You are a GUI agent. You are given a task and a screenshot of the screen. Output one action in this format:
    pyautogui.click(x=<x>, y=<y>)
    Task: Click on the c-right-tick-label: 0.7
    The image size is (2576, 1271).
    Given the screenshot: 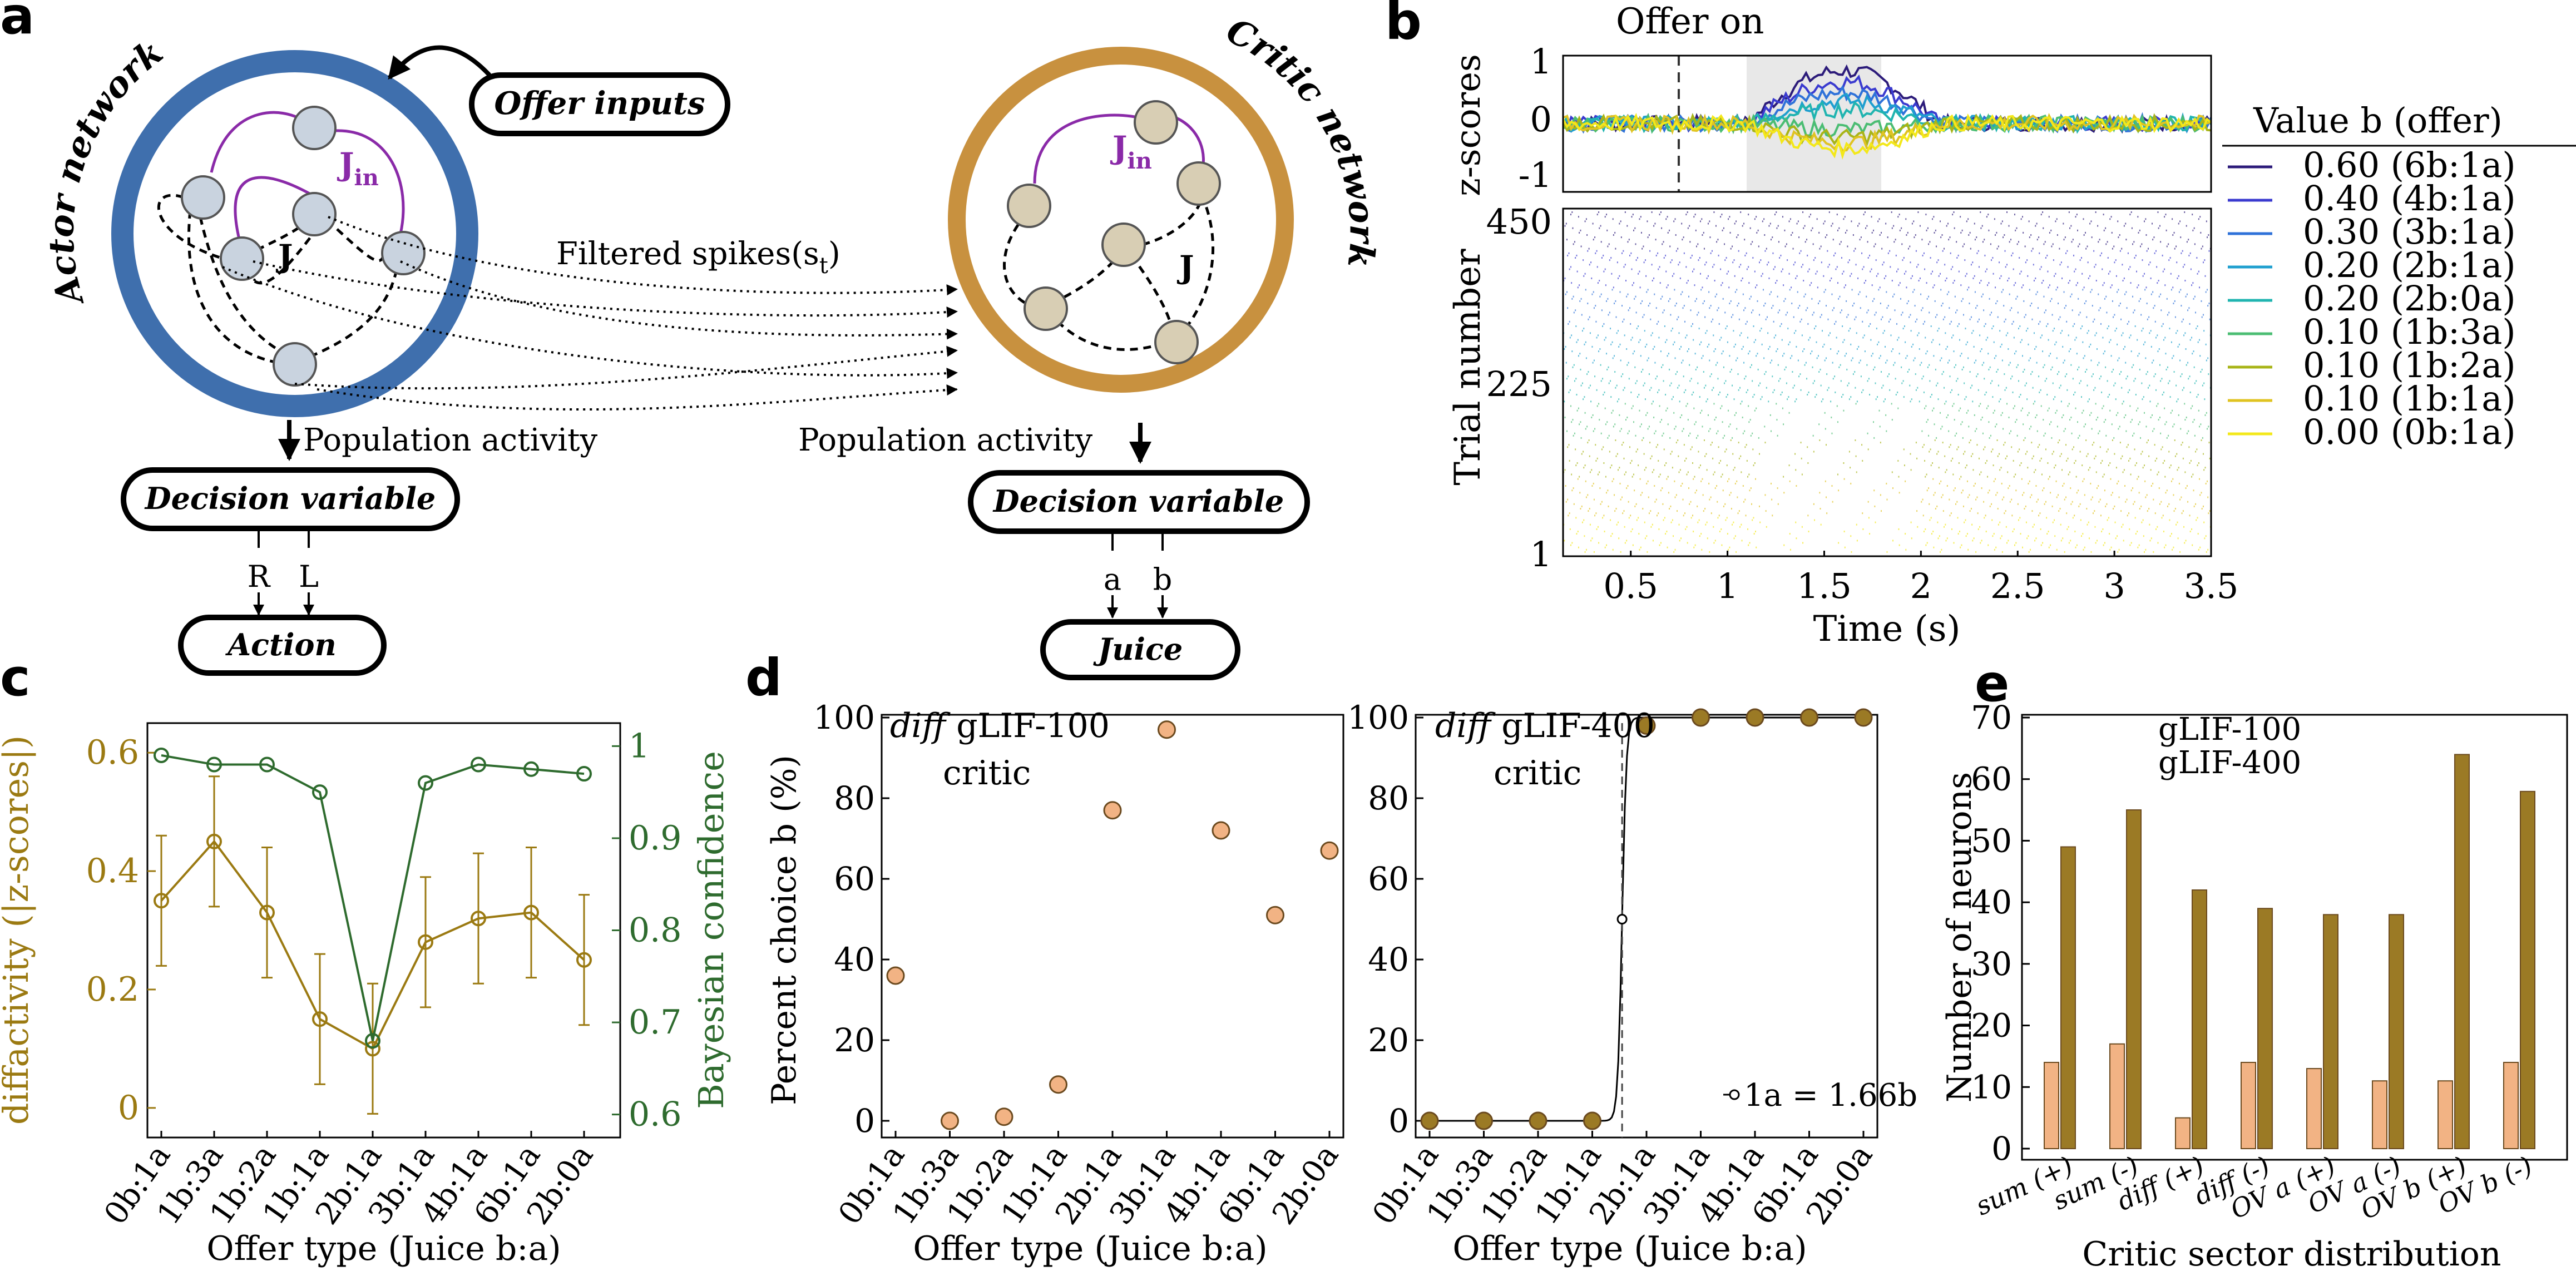 What is the action you would take?
    pyautogui.click(x=655, y=1022)
    